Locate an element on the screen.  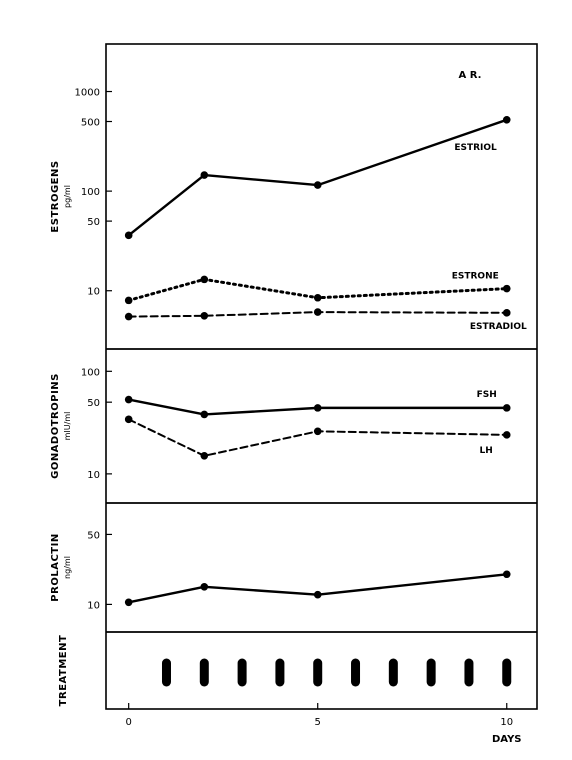
y-axis-label: PROLACTIN is located at coordinates (55, 567).